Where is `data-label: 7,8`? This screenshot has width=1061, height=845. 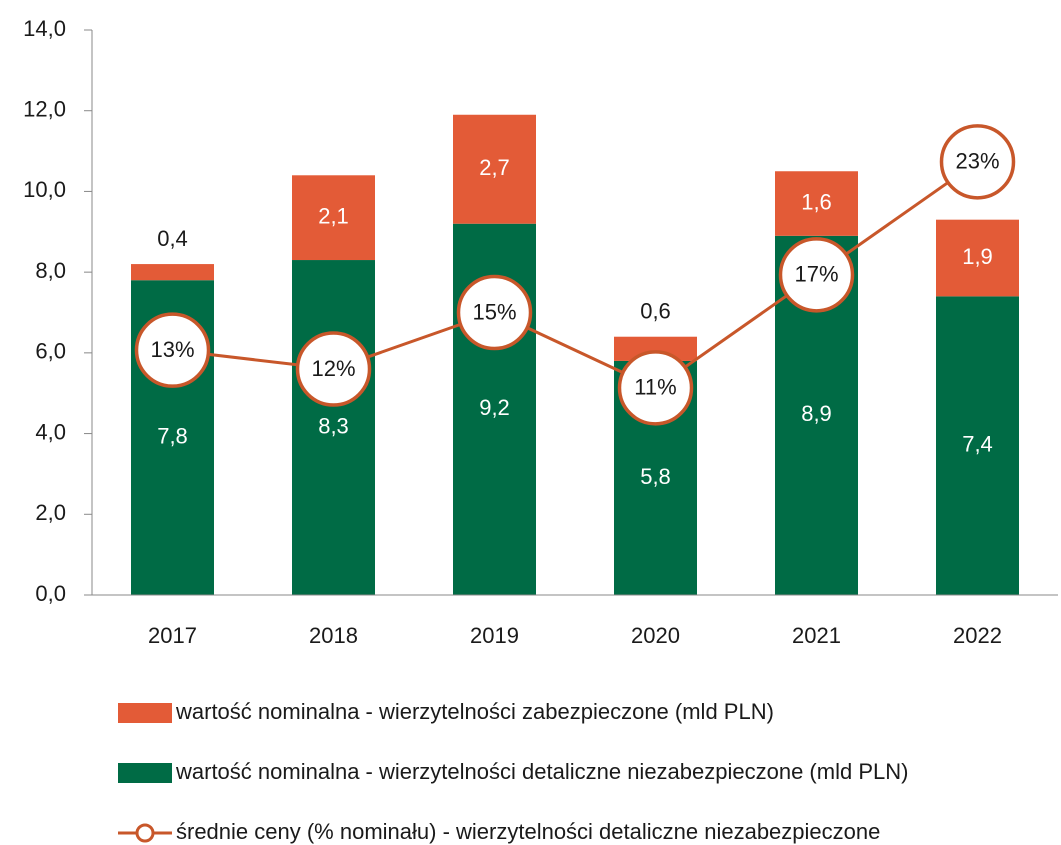
data-label: 7,8 is located at coordinates (172, 435).